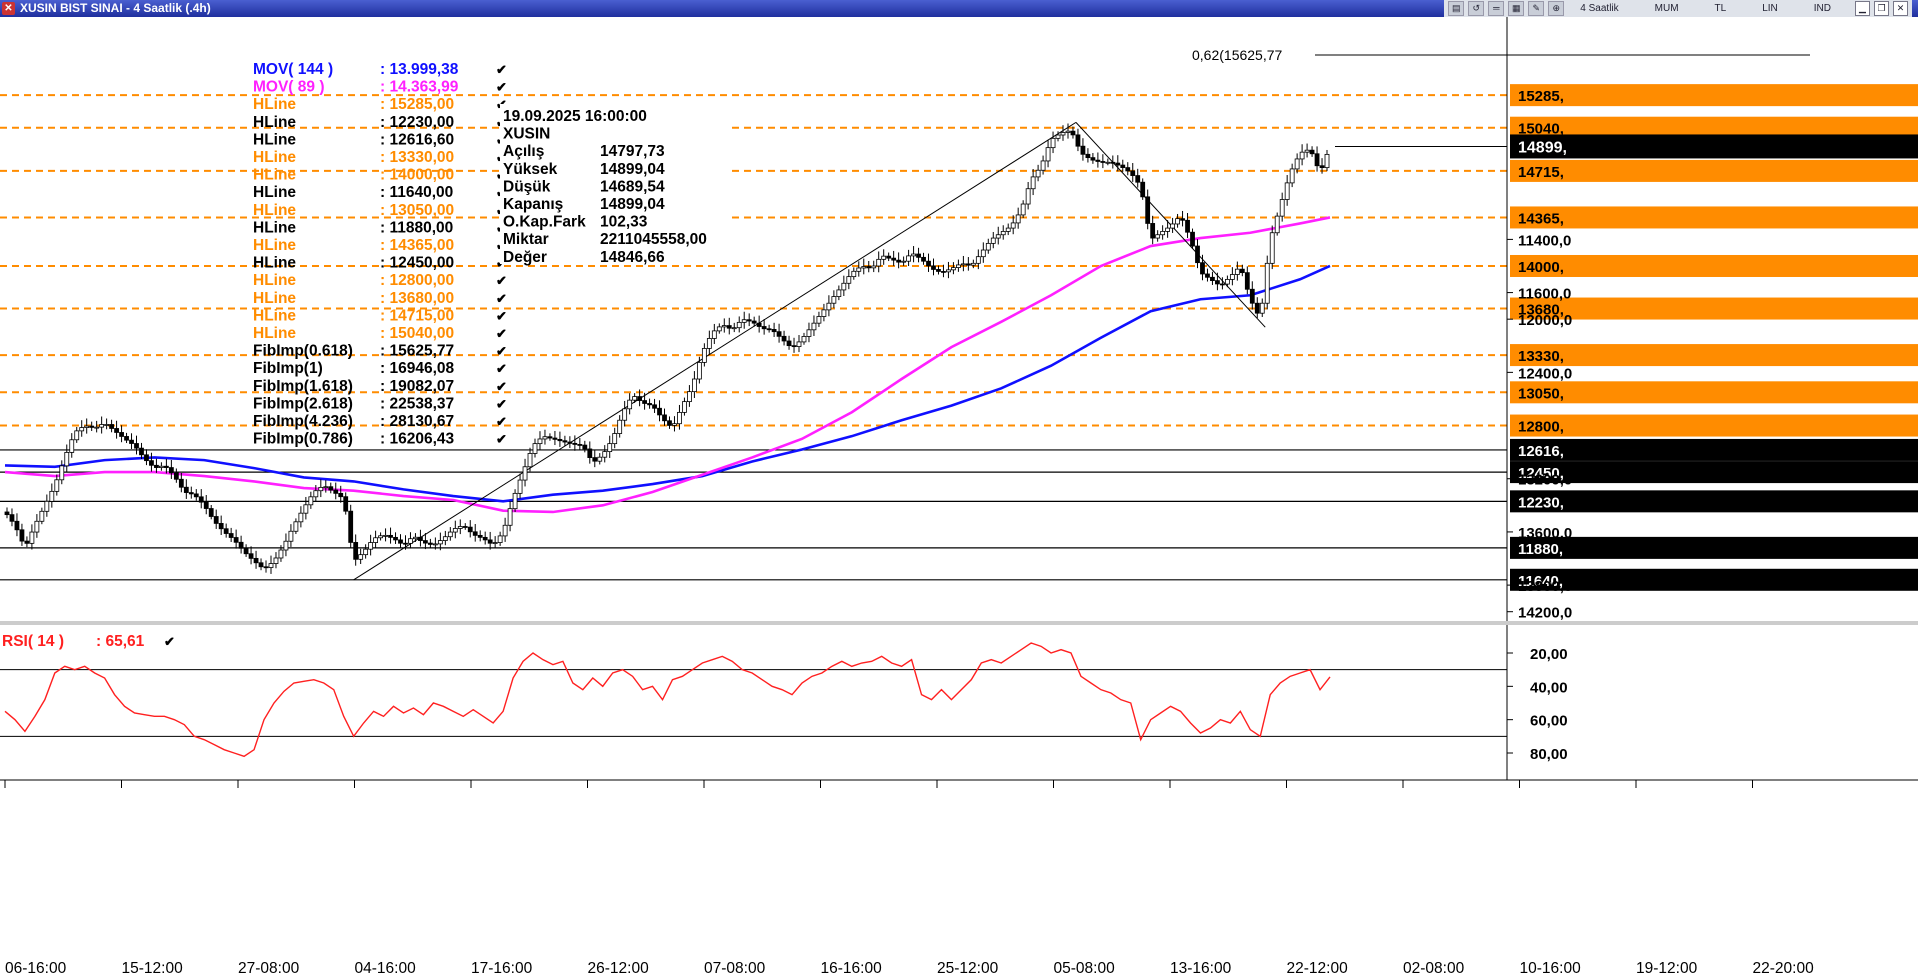  What do you see at coordinates (1720, 8) in the screenshot?
I see `currency-selector: TL` at bounding box center [1720, 8].